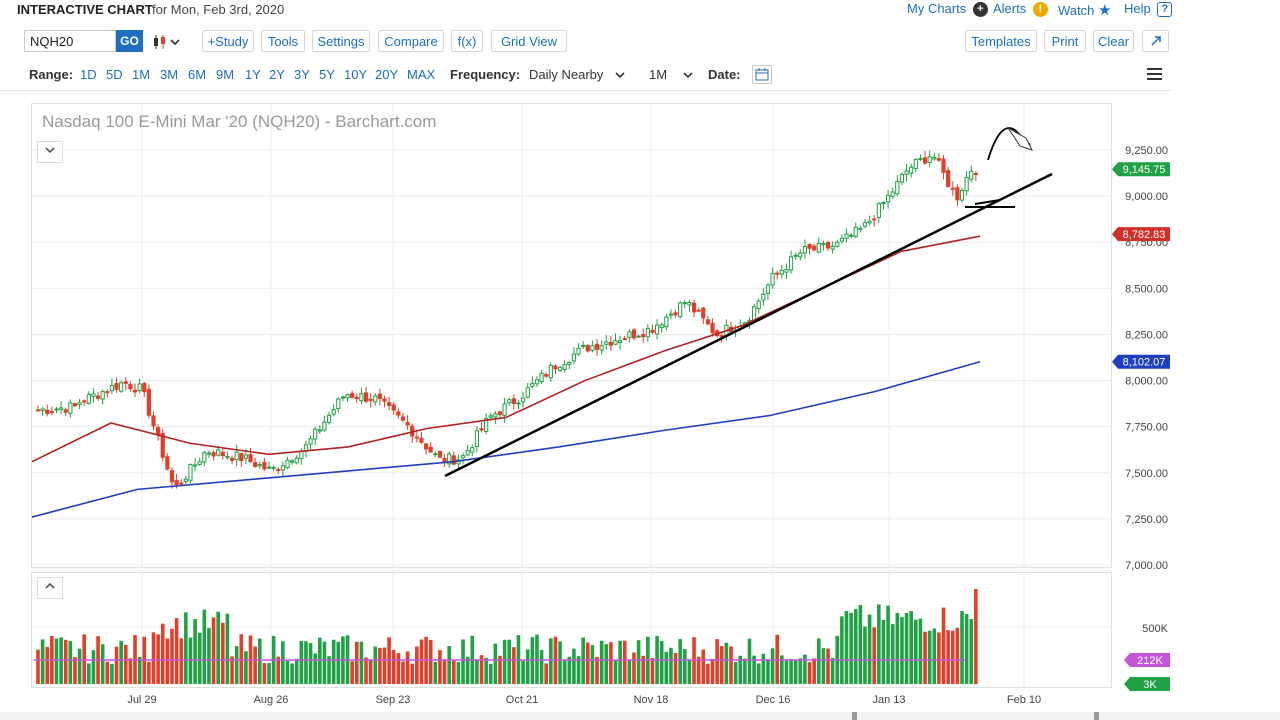 The width and height of the screenshot is (1280, 720). I want to click on tools-button: Tools, so click(283, 41).